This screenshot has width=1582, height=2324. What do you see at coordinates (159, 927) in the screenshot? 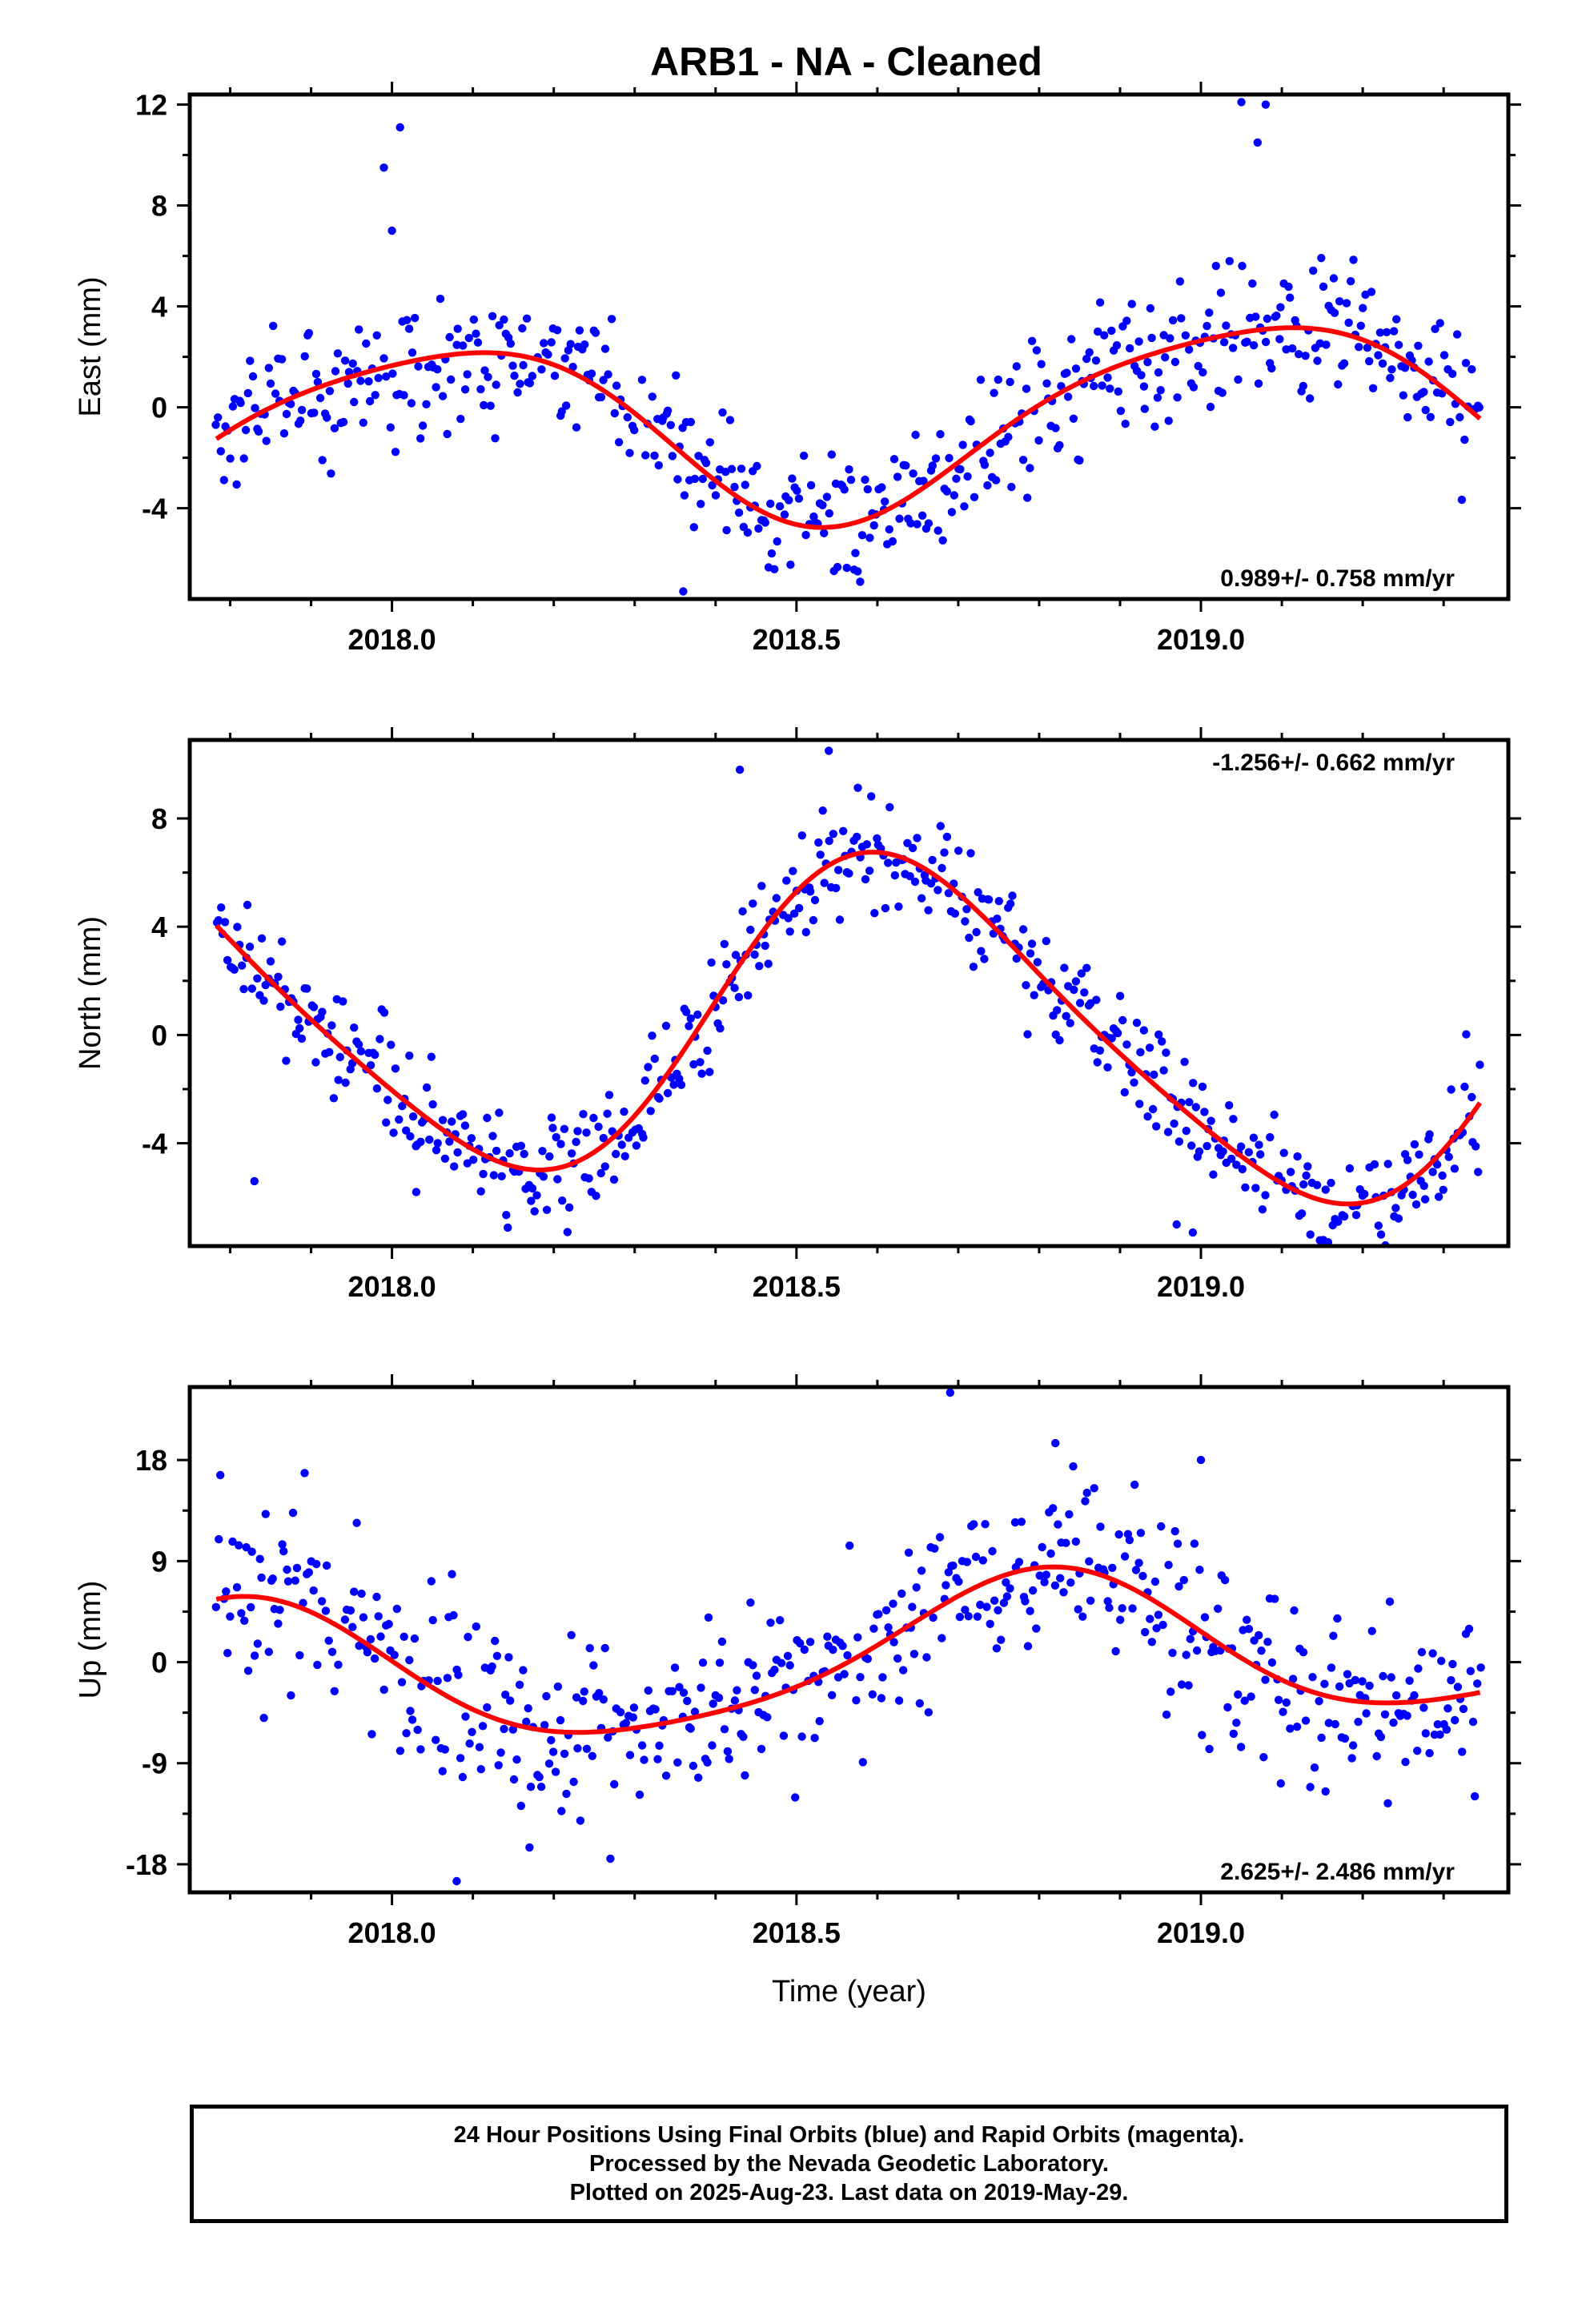
I see `north-ytick-label: 4` at bounding box center [159, 927].